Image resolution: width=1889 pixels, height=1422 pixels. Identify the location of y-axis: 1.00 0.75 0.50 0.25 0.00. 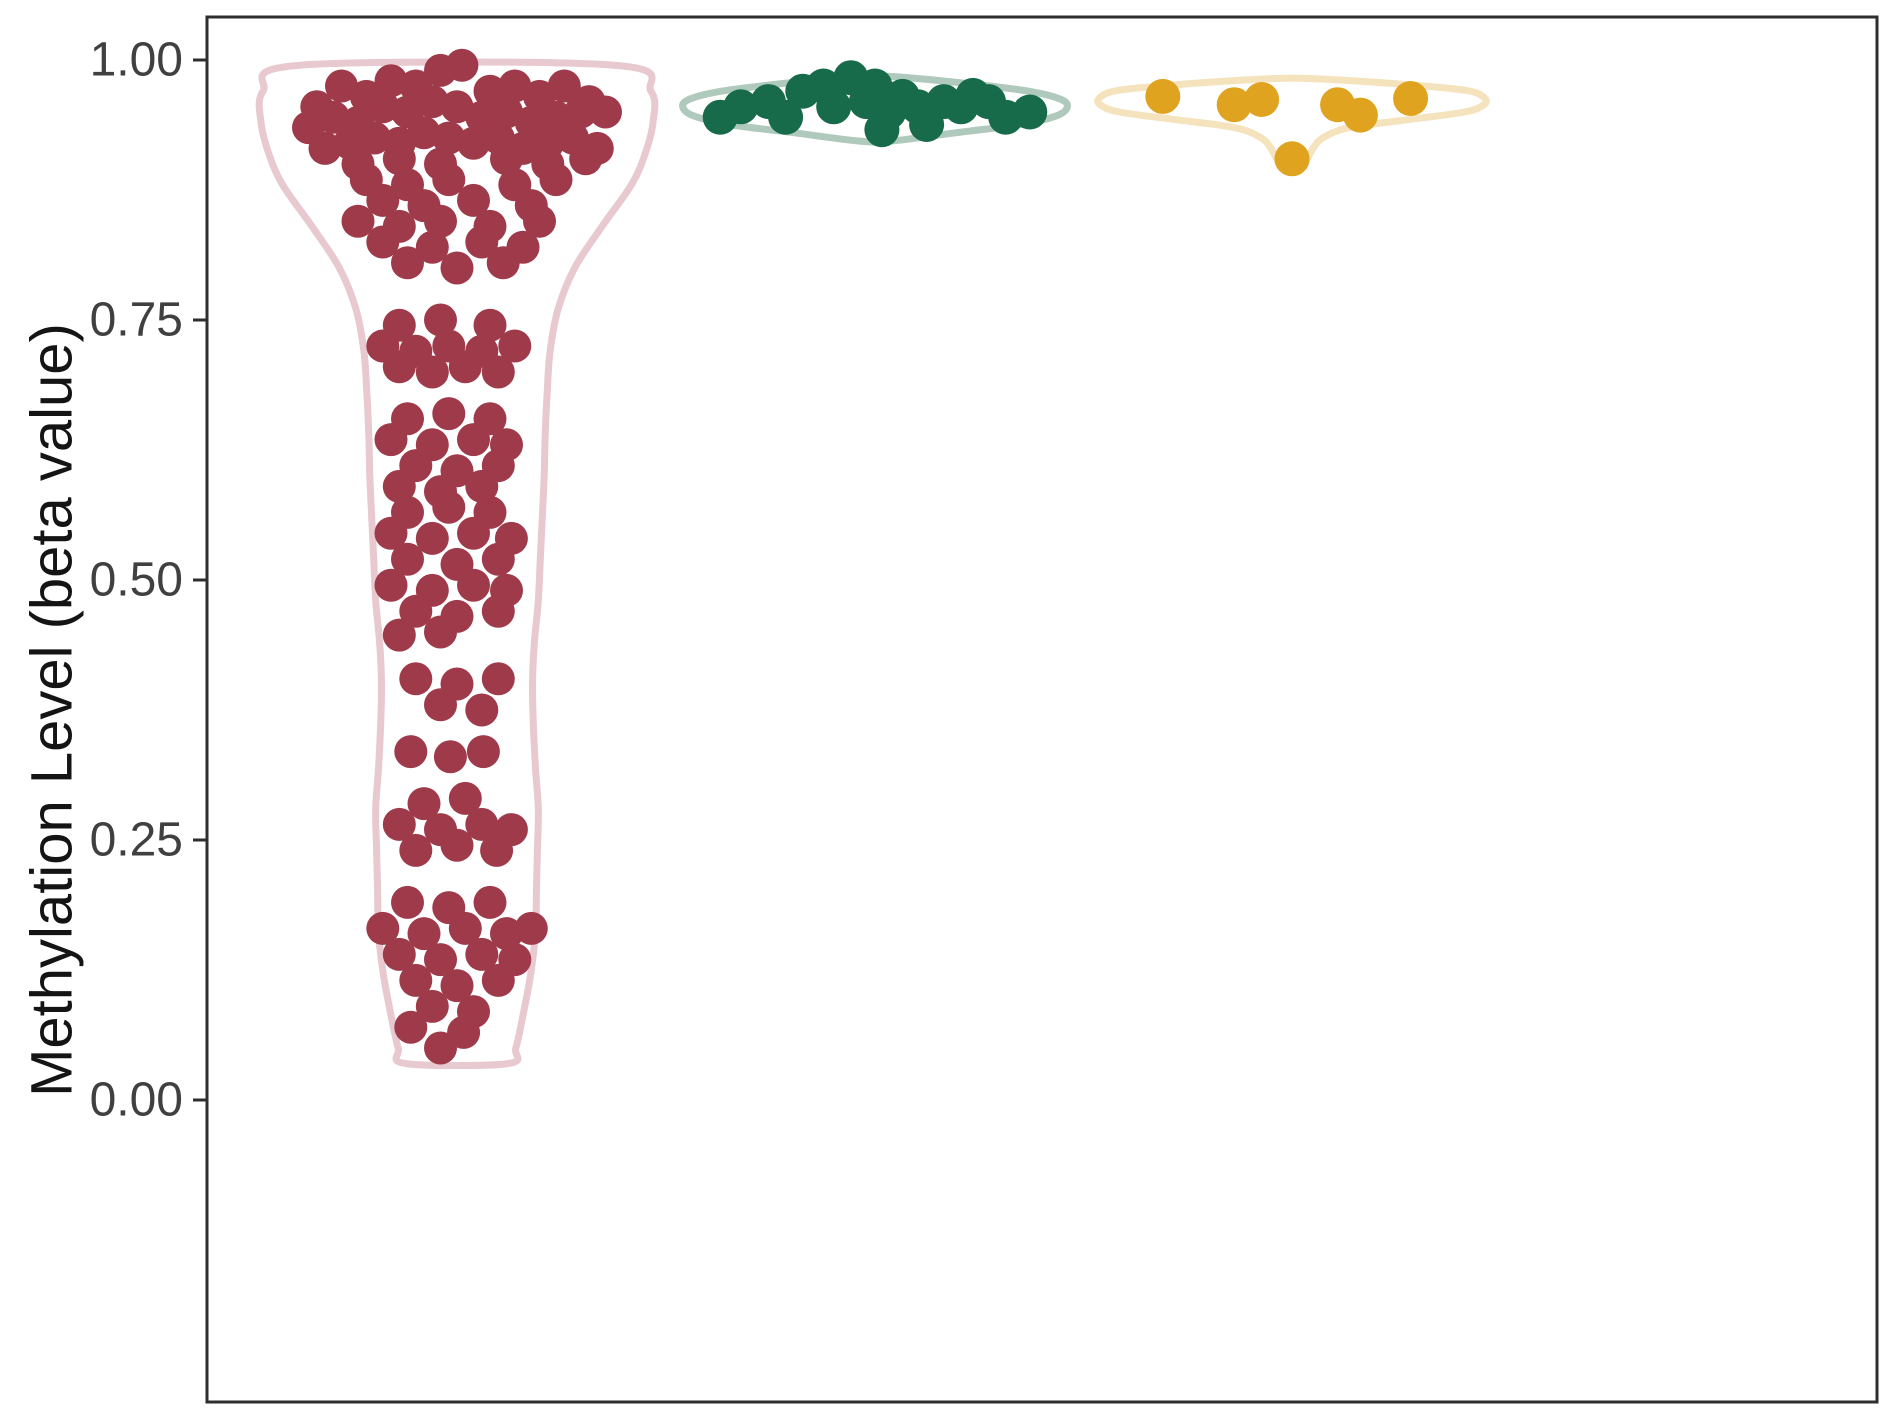
(148, 580).